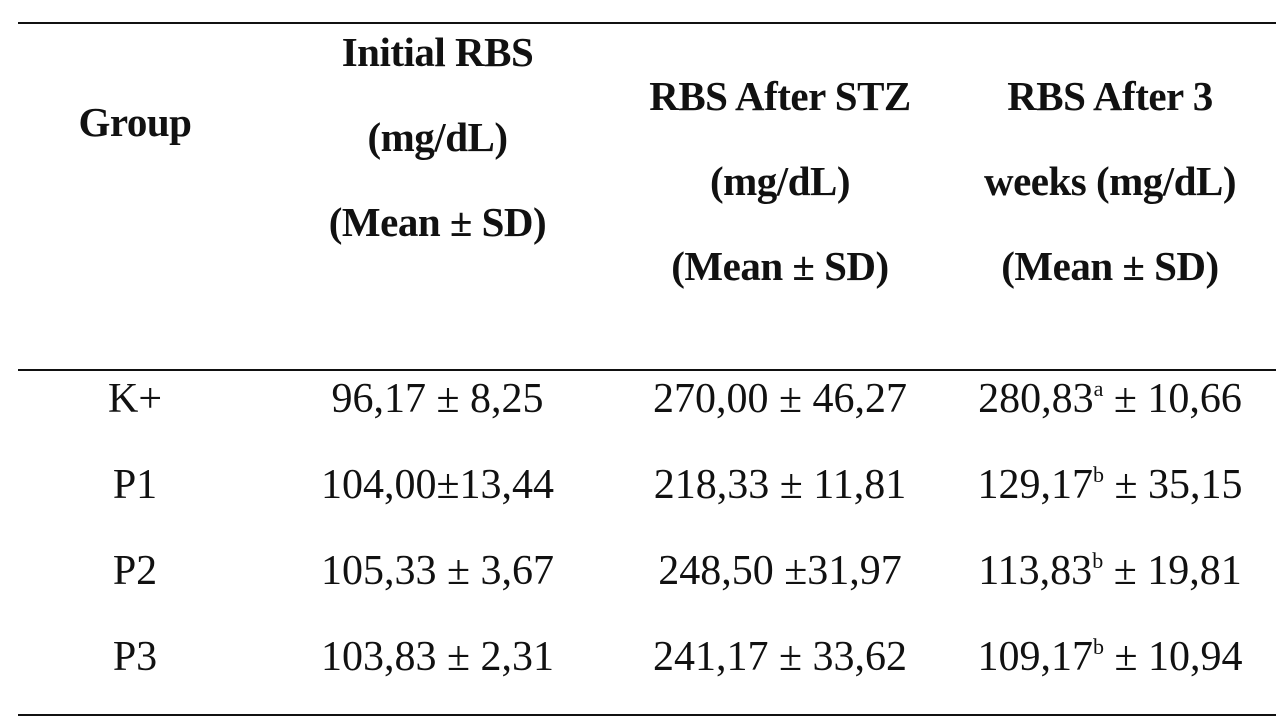 Image resolution: width=1280 pixels, height=720 pixels. What do you see at coordinates (1035, 571) in the screenshot?
I see `cell-value: 113,83` at bounding box center [1035, 571].